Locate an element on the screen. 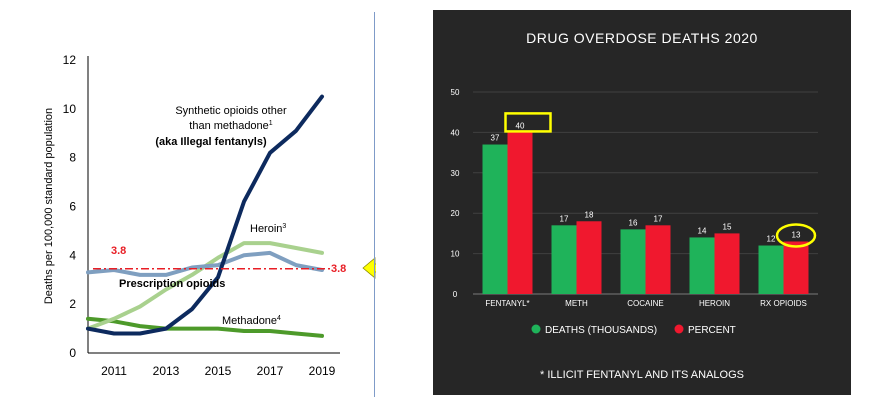  category-label: HEROIN is located at coordinates (714, 303).